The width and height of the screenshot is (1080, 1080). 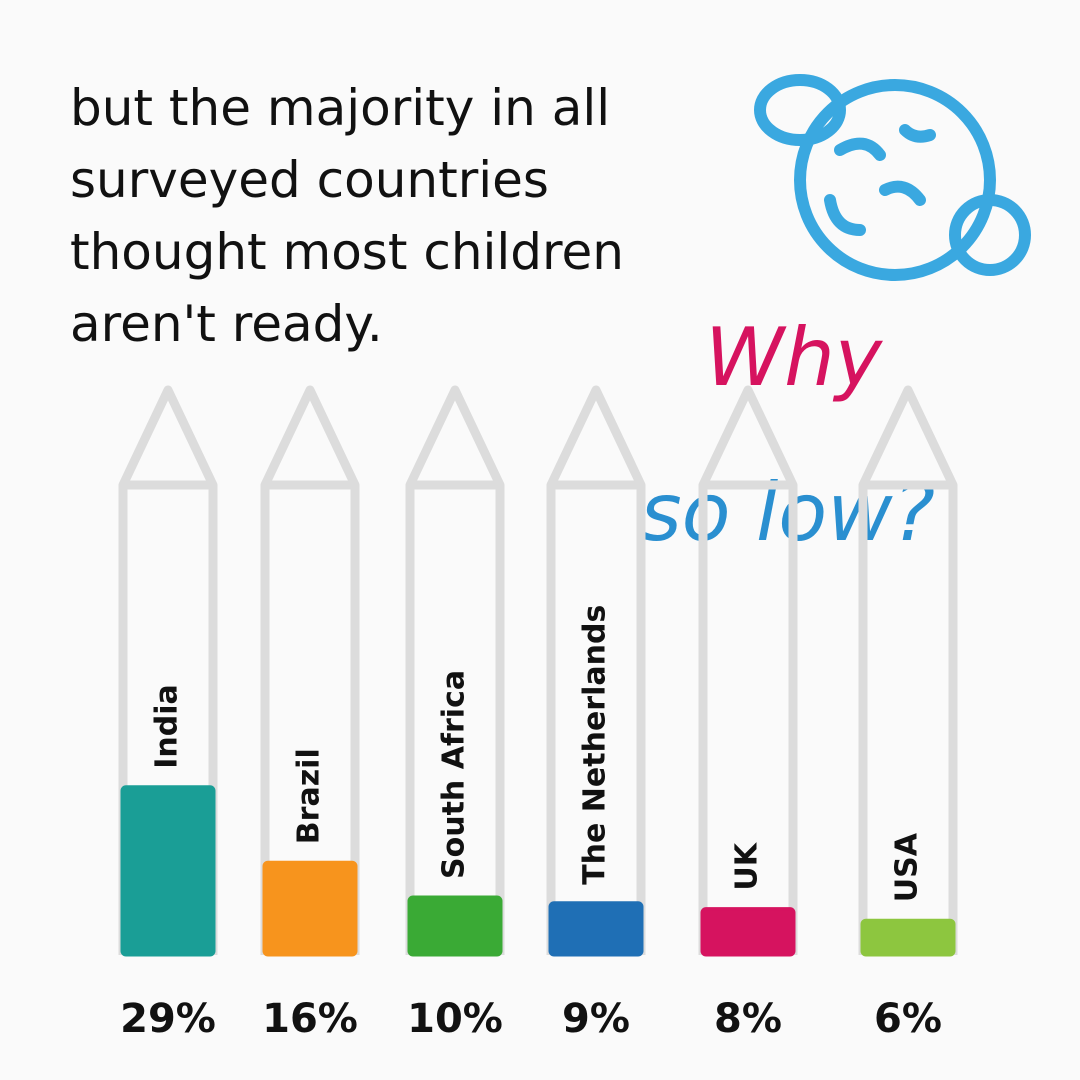 What do you see at coordinates (596, 1019) in the screenshot?
I see `value-label: 9%` at bounding box center [596, 1019].